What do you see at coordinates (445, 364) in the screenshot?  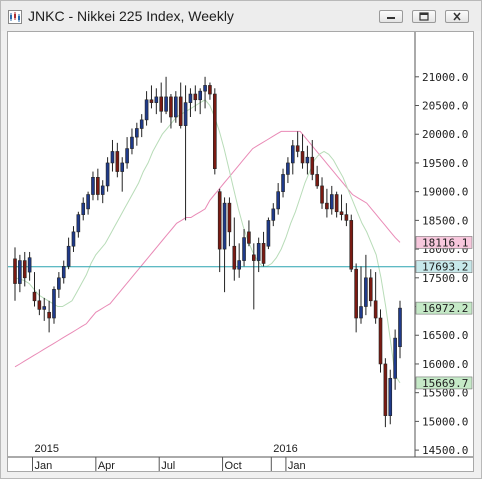 I see `y-tick-label-10: 16000.0` at bounding box center [445, 364].